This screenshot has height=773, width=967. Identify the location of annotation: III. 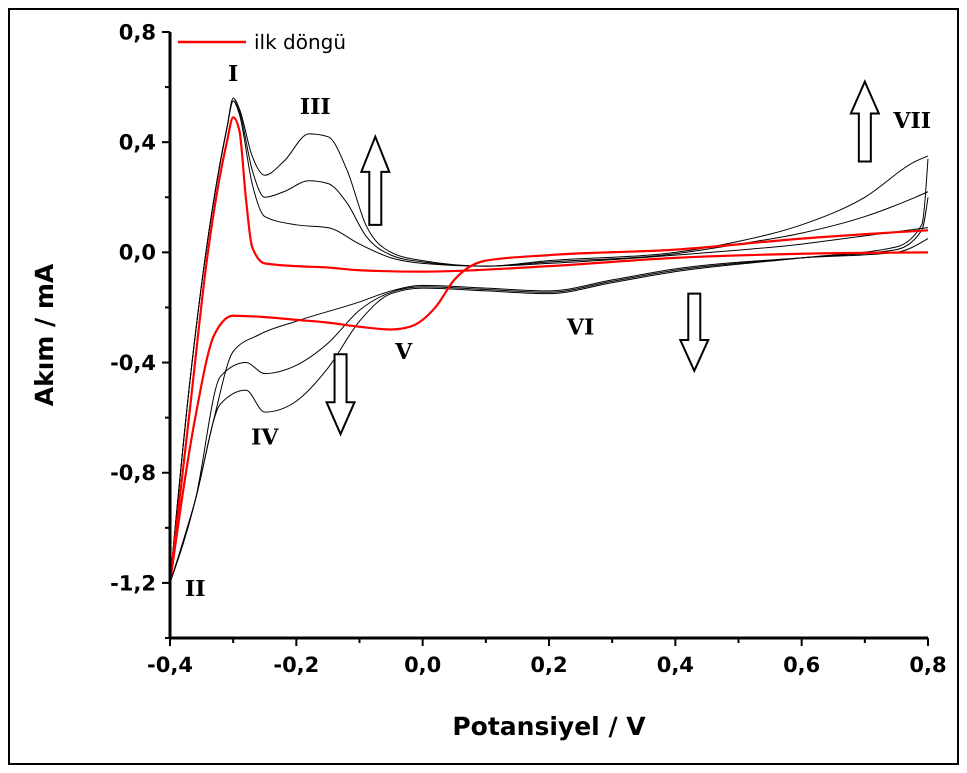
(315, 107).